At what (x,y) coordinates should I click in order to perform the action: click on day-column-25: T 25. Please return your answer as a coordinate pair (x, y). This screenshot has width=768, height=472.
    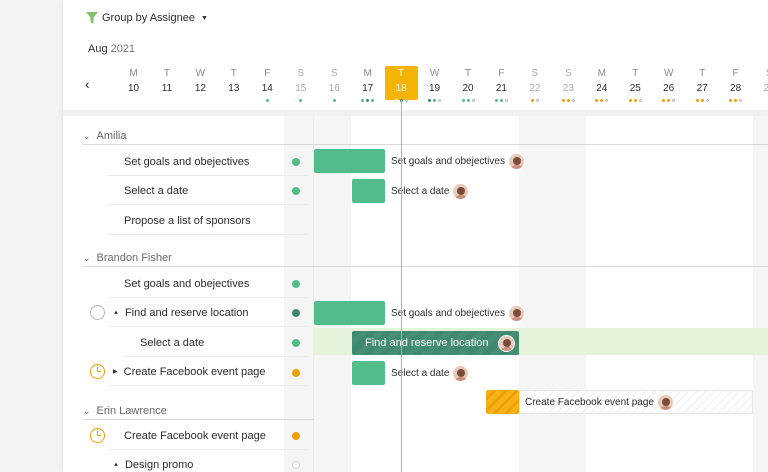
    Looking at the image, I should click on (635, 86).